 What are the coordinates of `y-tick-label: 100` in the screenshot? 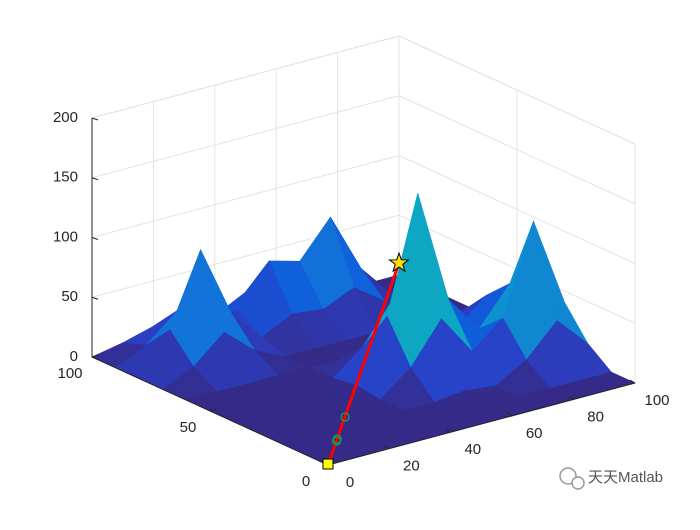 It's located at (69, 373).